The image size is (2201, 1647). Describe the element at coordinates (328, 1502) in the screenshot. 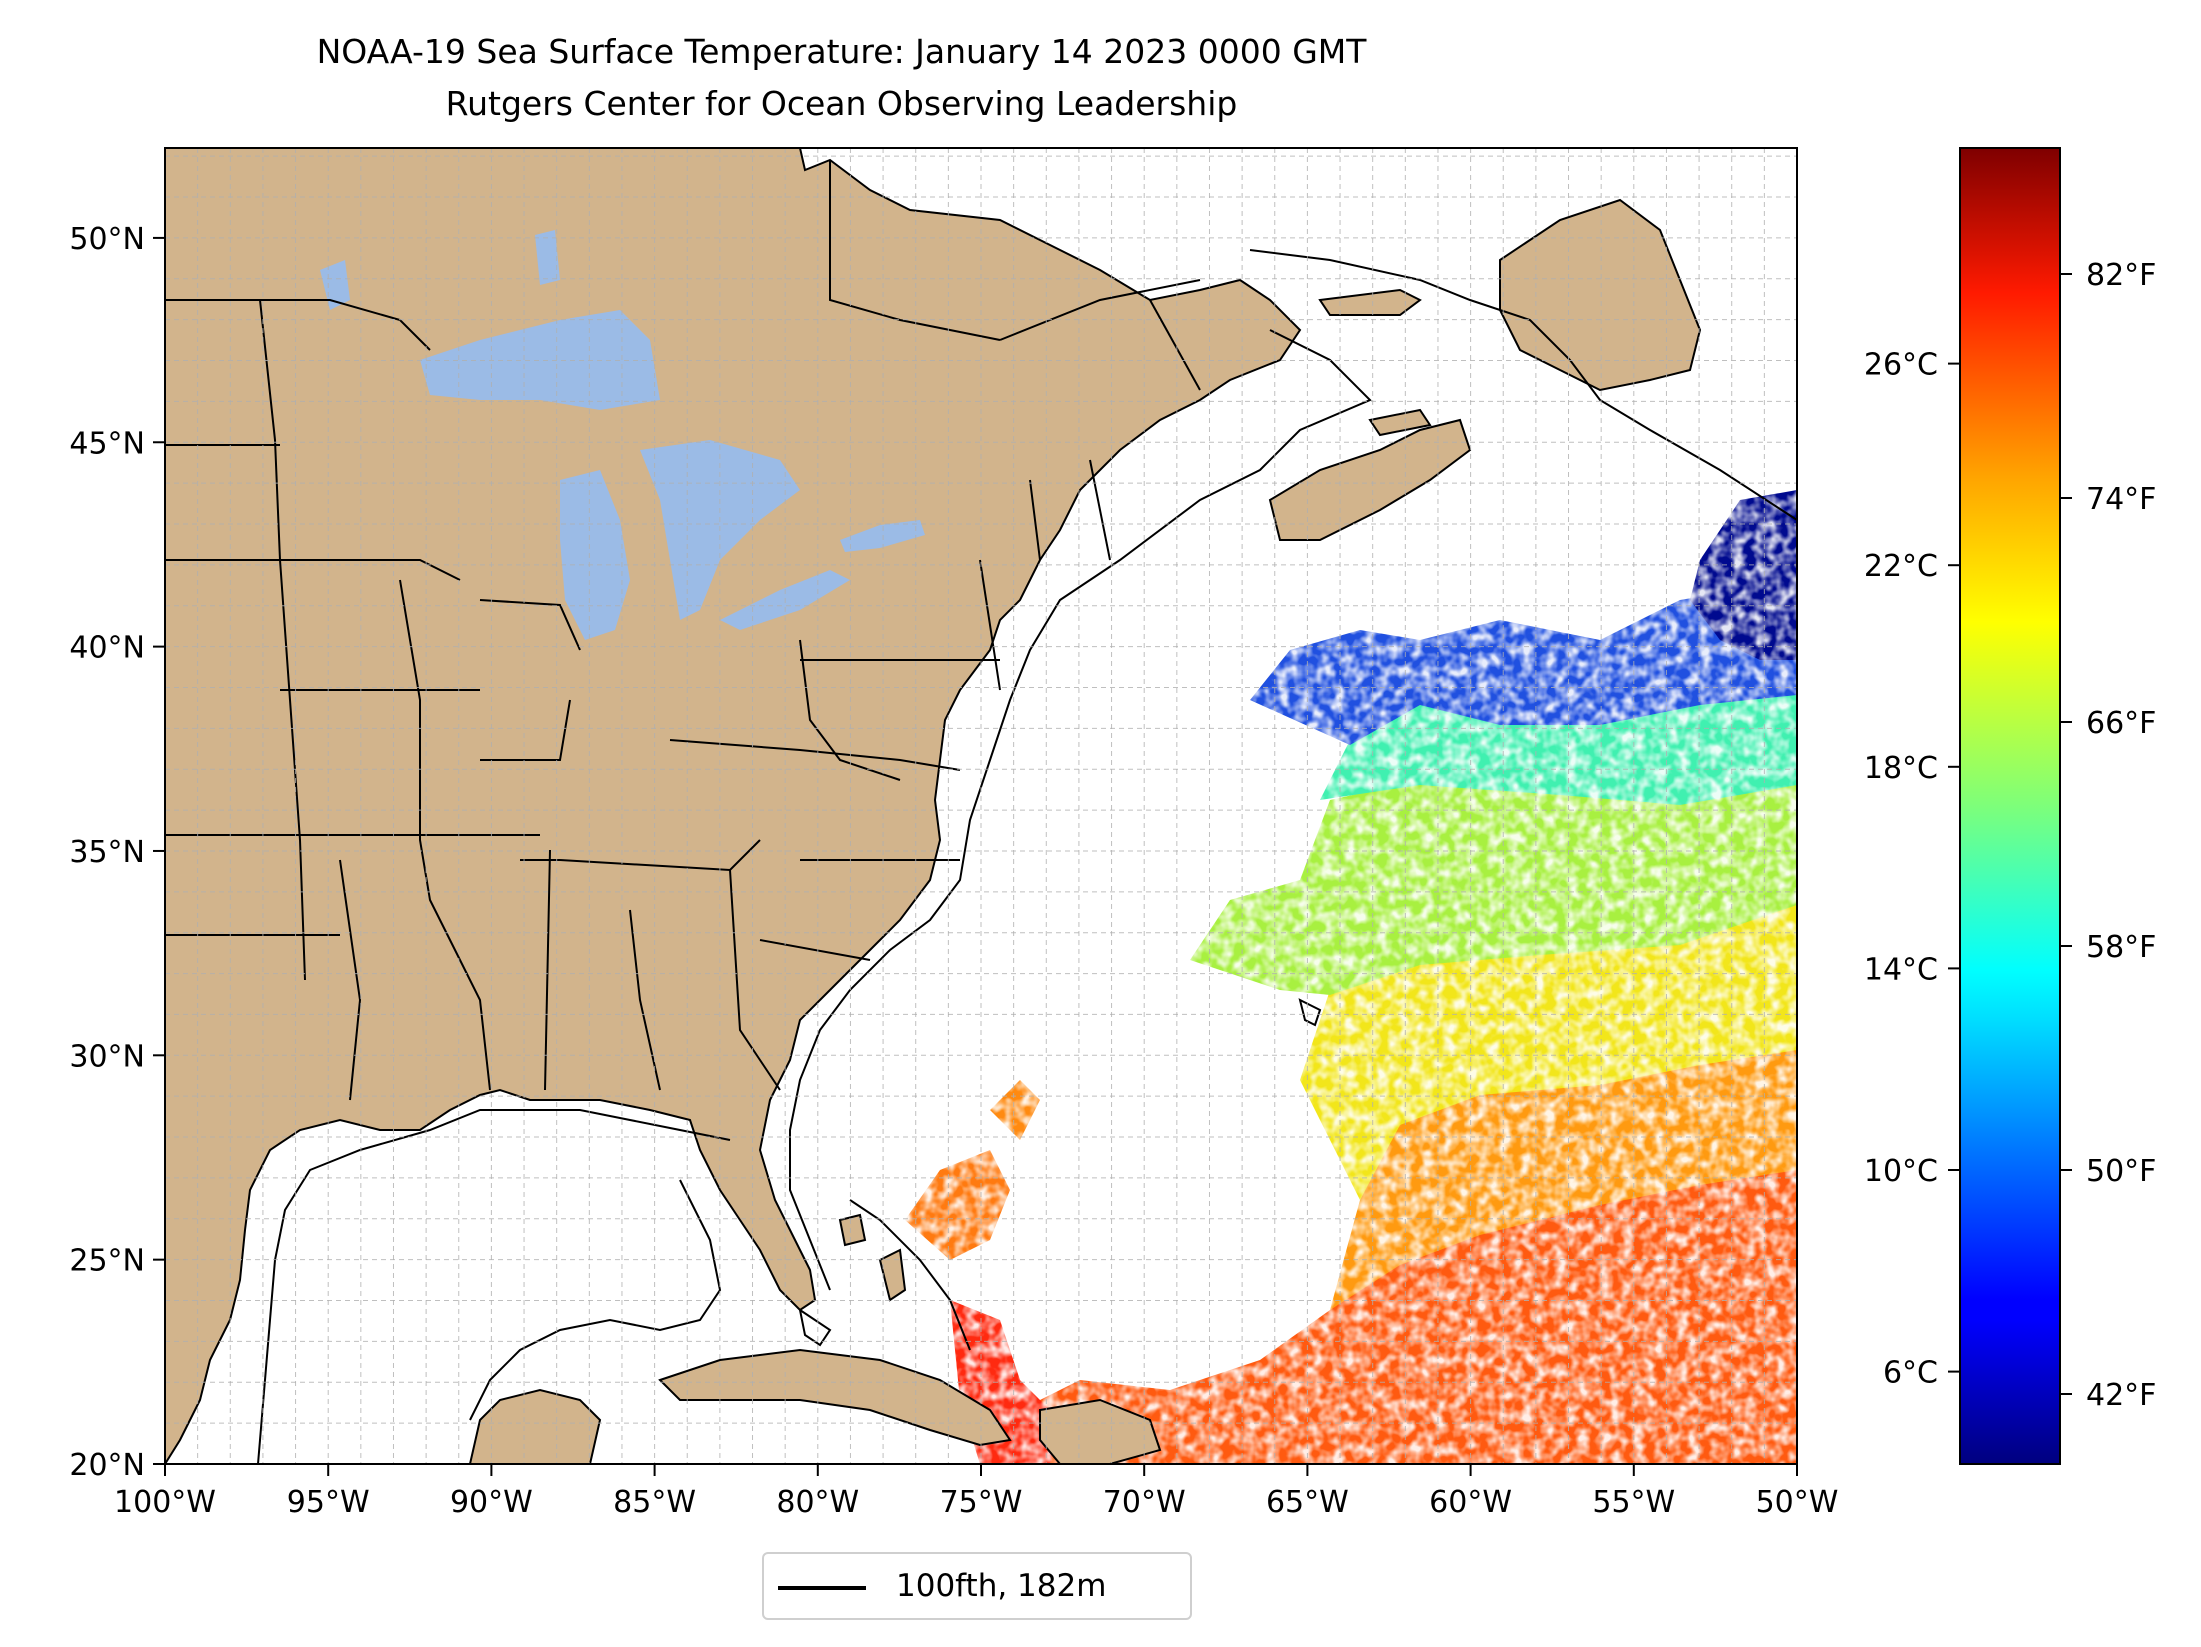

I see `lon-tick-label: 95°W` at that location.